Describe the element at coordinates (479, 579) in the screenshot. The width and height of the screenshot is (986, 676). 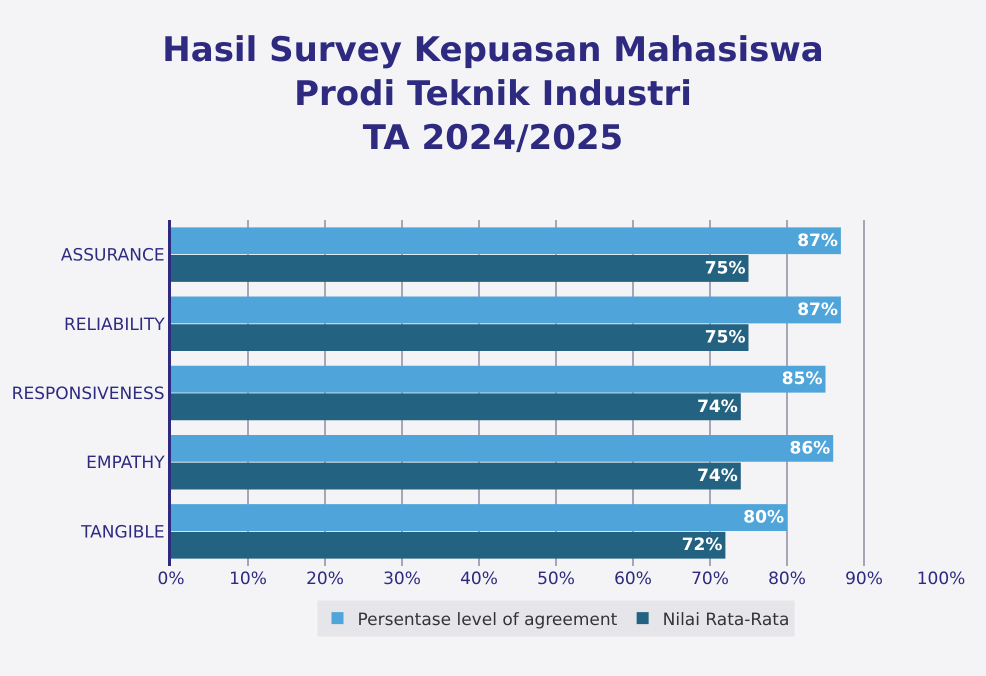
I see `x-tick-label: 40%` at that location.